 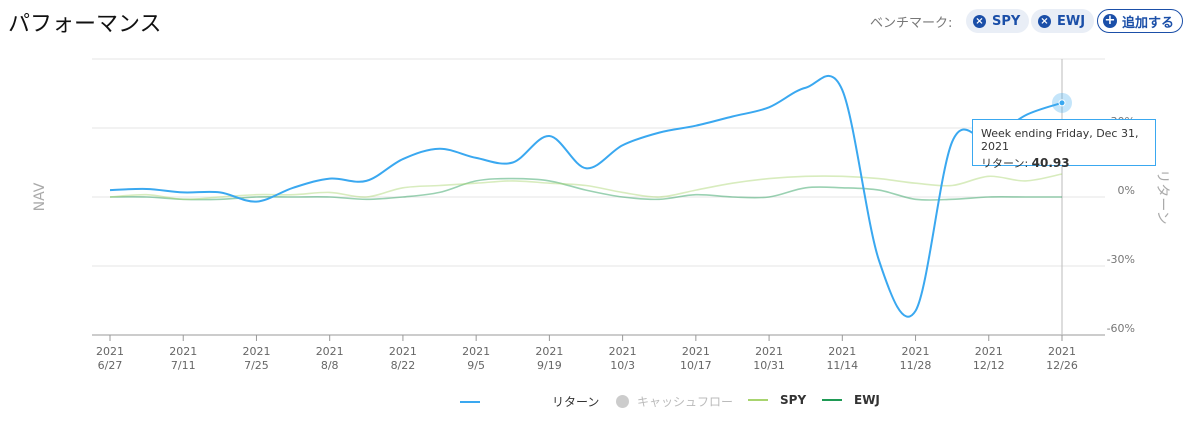 I want to click on legend-item: SPY, so click(x=777, y=400).